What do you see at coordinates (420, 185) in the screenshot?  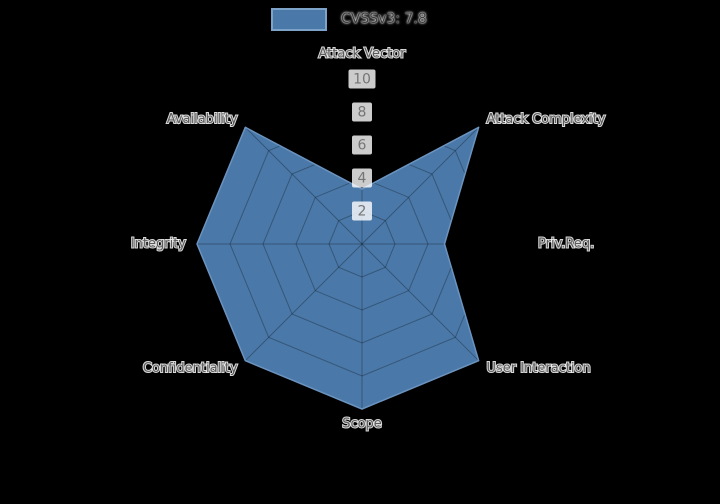 I see `grid-spoke-attack-complexity` at bounding box center [420, 185].